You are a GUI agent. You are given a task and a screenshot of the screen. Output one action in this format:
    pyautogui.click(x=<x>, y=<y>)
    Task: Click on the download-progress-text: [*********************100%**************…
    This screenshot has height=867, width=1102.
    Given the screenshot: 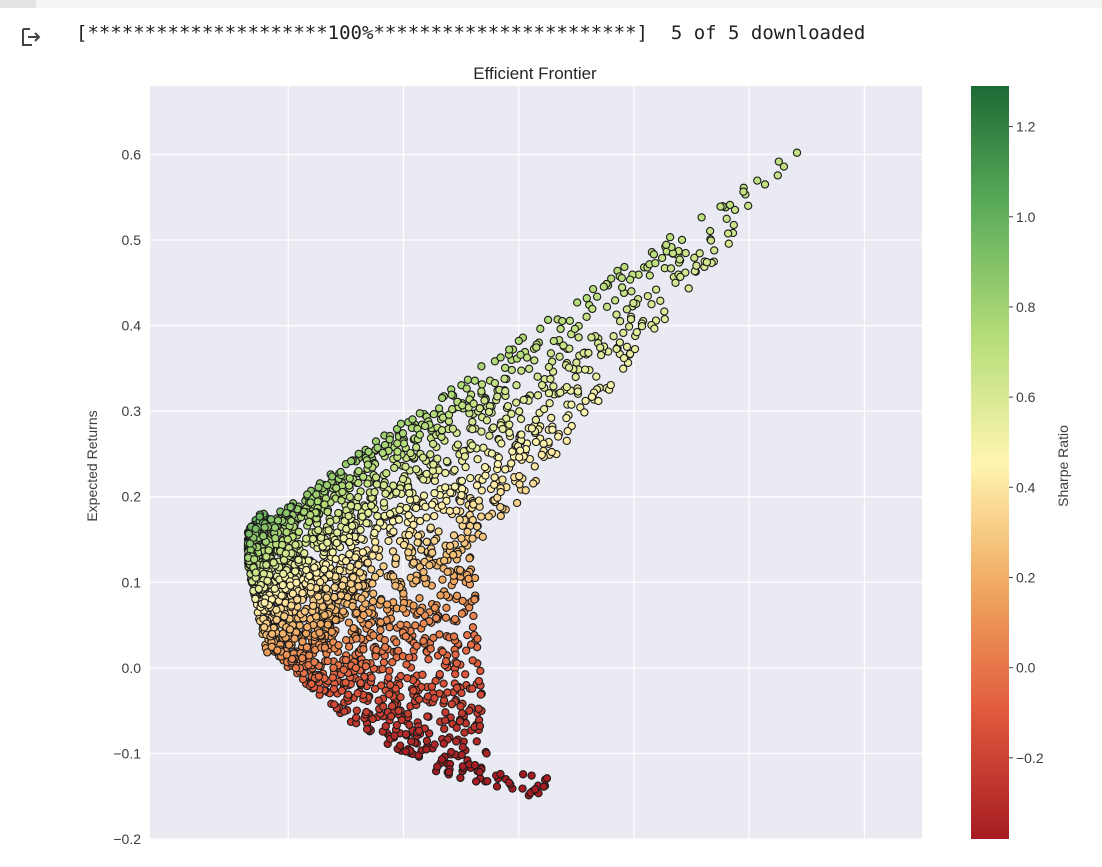 What is the action you would take?
    pyautogui.click(x=471, y=33)
    